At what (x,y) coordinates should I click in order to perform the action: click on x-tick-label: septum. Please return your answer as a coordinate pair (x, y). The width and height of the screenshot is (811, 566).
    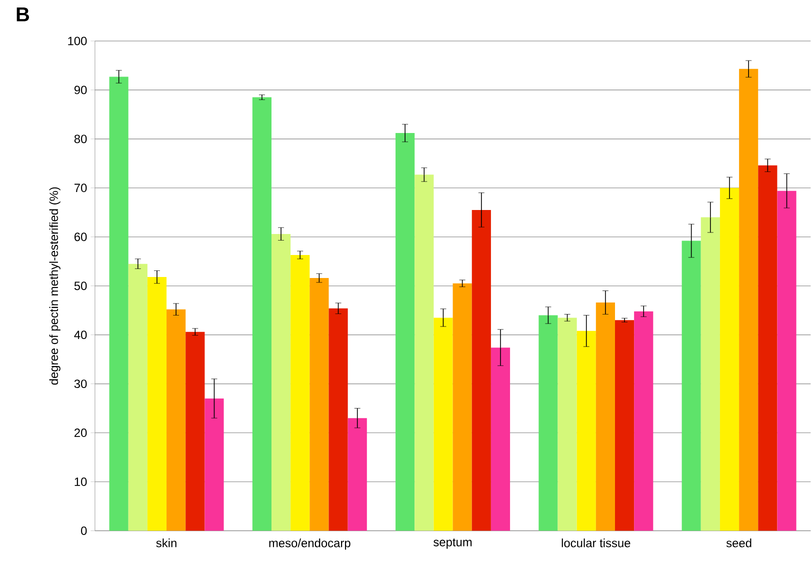
    Looking at the image, I should click on (453, 543).